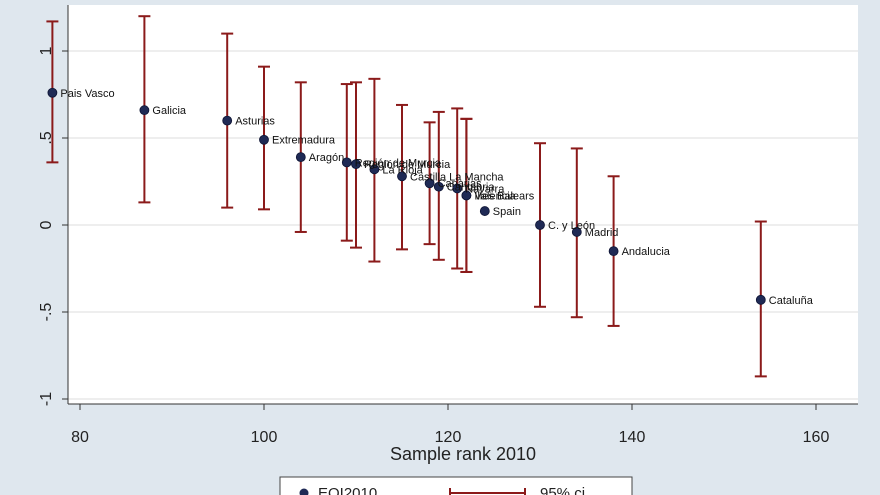 This screenshot has height=495, width=880. What do you see at coordinates (304, 141) in the screenshot?
I see `point-label: Extremadura` at bounding box center [304, 141].